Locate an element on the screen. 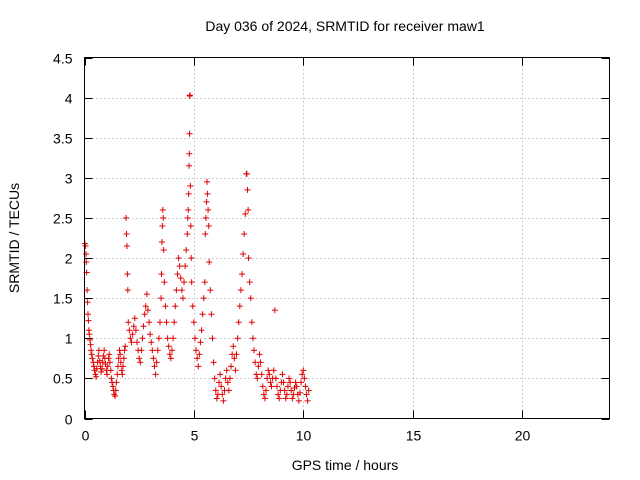 Image resolution: width=640 pixels, height=480 pixels. y-axis-label: SRMTID / TECUs is located at coordinates (14, 238).